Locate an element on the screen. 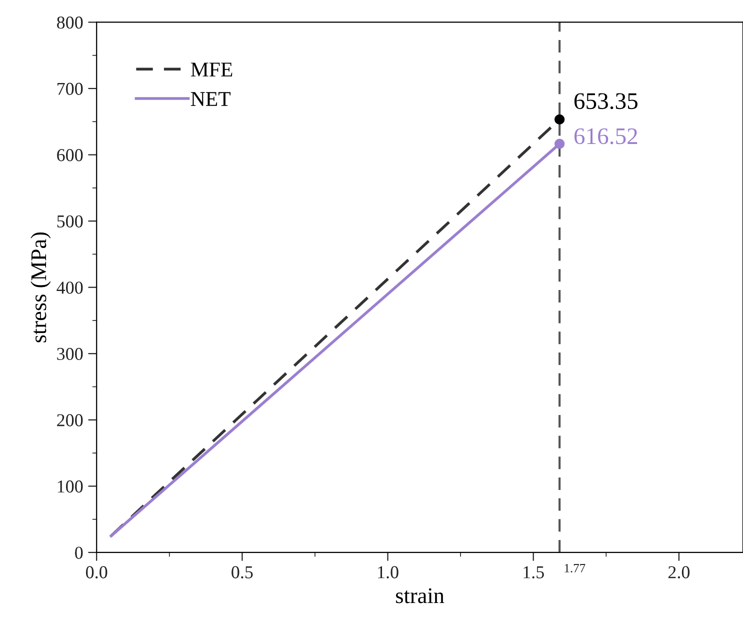 The height and width of the screenshot is (635, 743). x-tick-label: 0.0 is located at coordinates (97, 572).